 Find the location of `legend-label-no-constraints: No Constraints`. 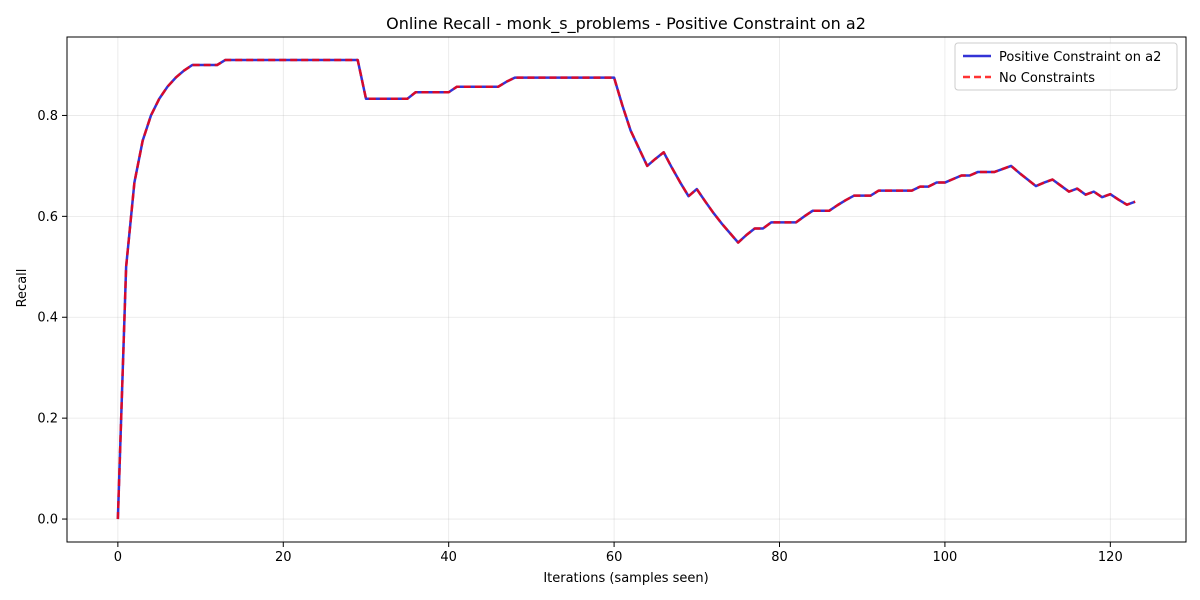

legend-label-no-constraints: No Constraints is located at coordinates (1047, 78).